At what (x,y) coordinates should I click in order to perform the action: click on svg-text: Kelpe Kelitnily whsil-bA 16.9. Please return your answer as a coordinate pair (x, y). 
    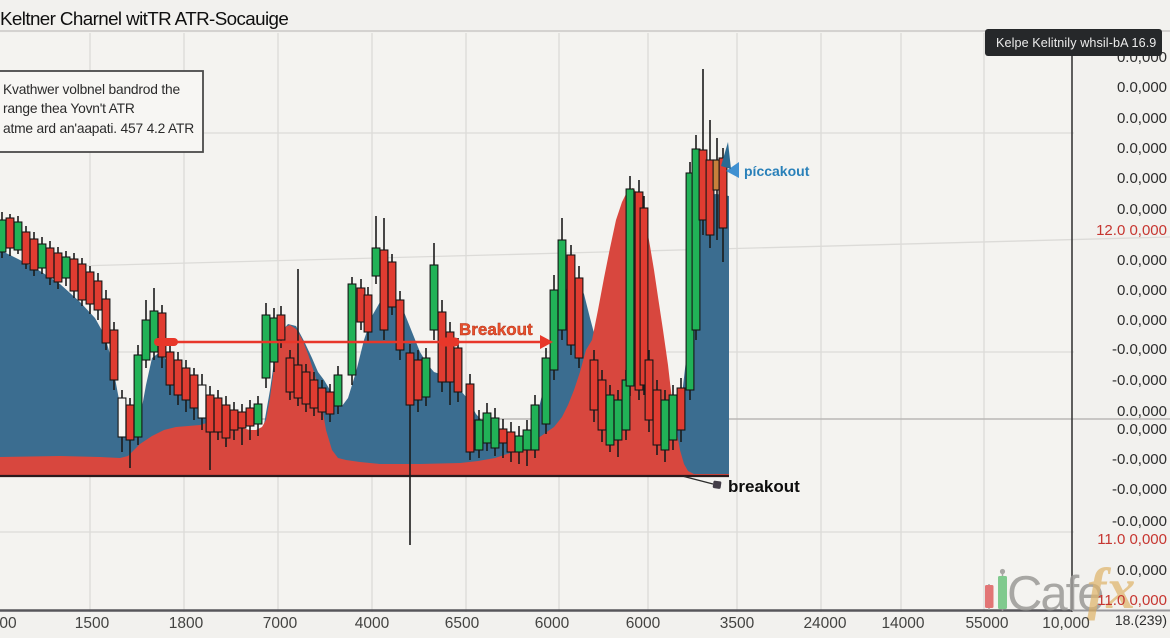
    Looking at the image, I should click on (1076, 43).